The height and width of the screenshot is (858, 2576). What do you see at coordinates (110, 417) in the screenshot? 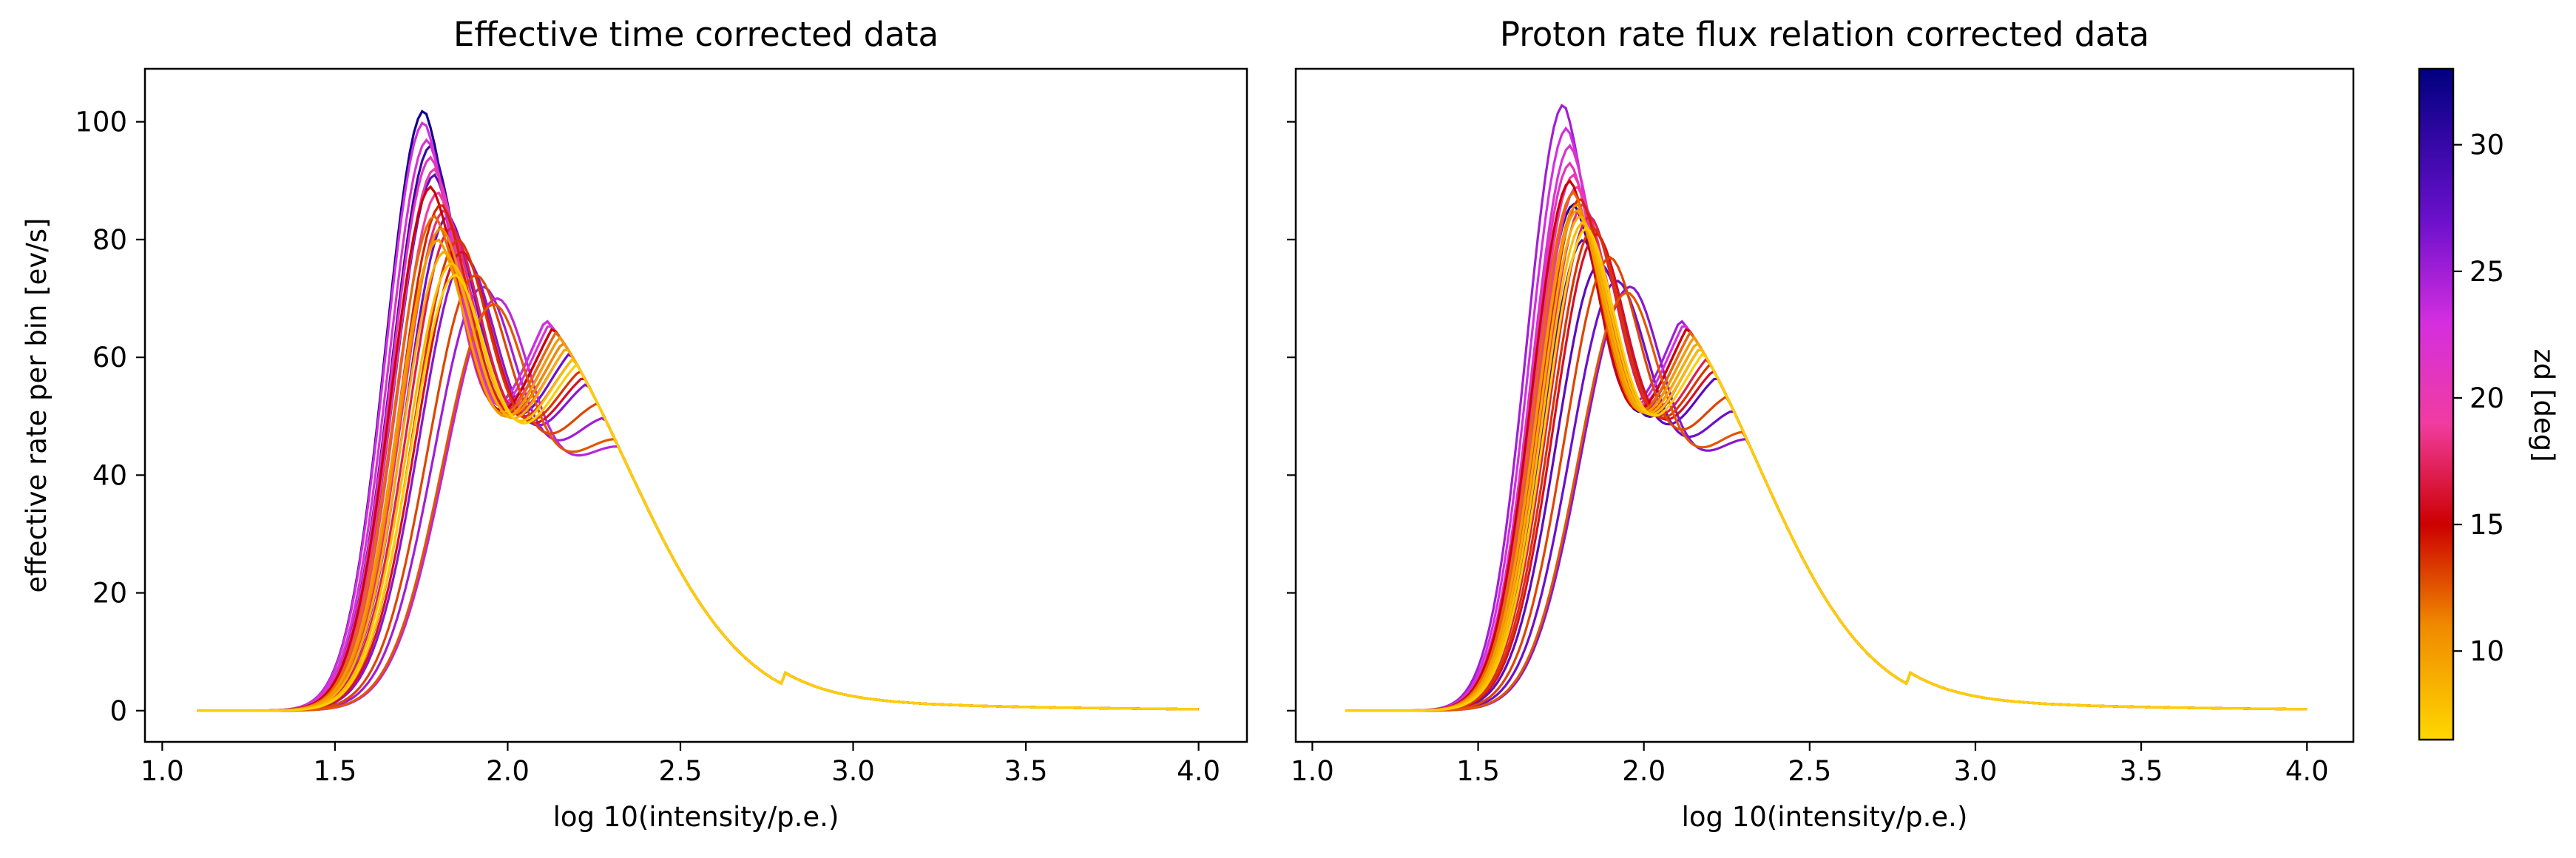
I see `y-ticks: 0 20 40 60 80 100` at bounding box center [110, 417].